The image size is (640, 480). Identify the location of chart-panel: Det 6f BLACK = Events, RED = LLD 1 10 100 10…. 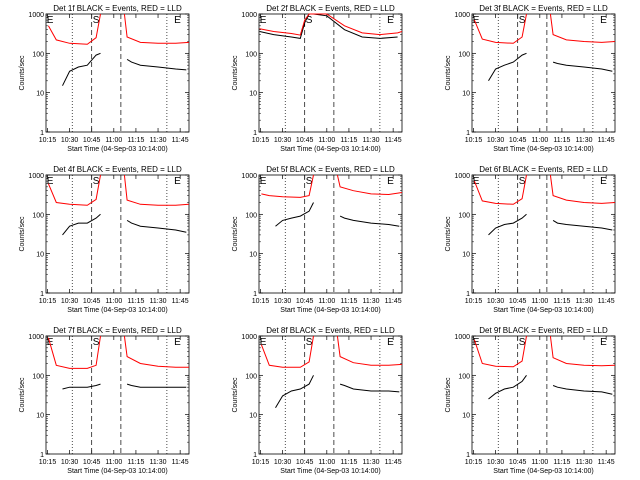
(530, 239).